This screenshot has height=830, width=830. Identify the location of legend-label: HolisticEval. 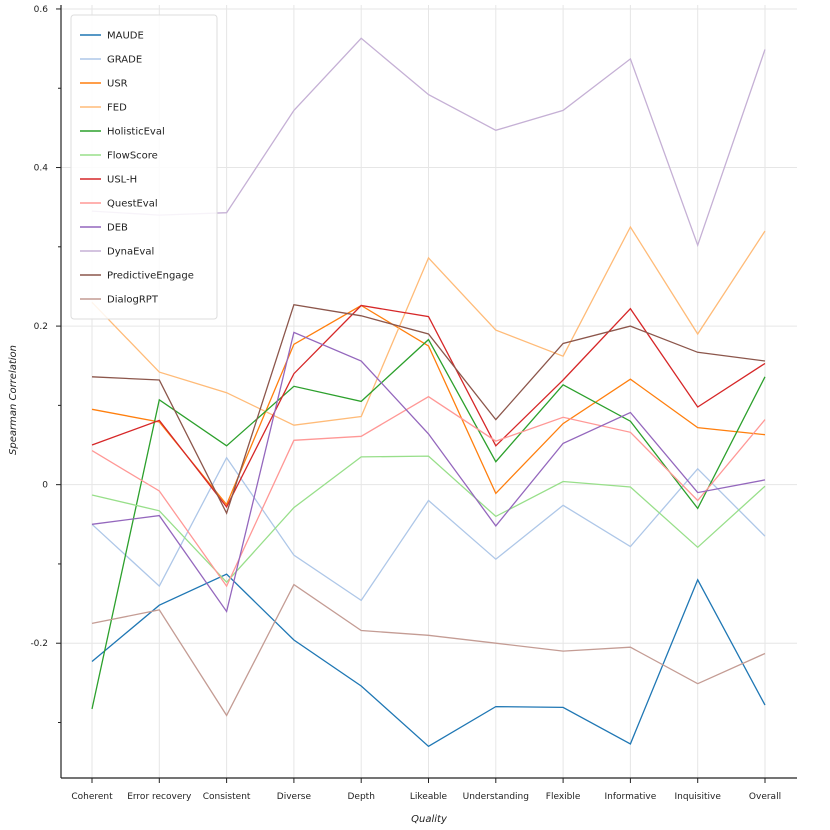
(136, 132).